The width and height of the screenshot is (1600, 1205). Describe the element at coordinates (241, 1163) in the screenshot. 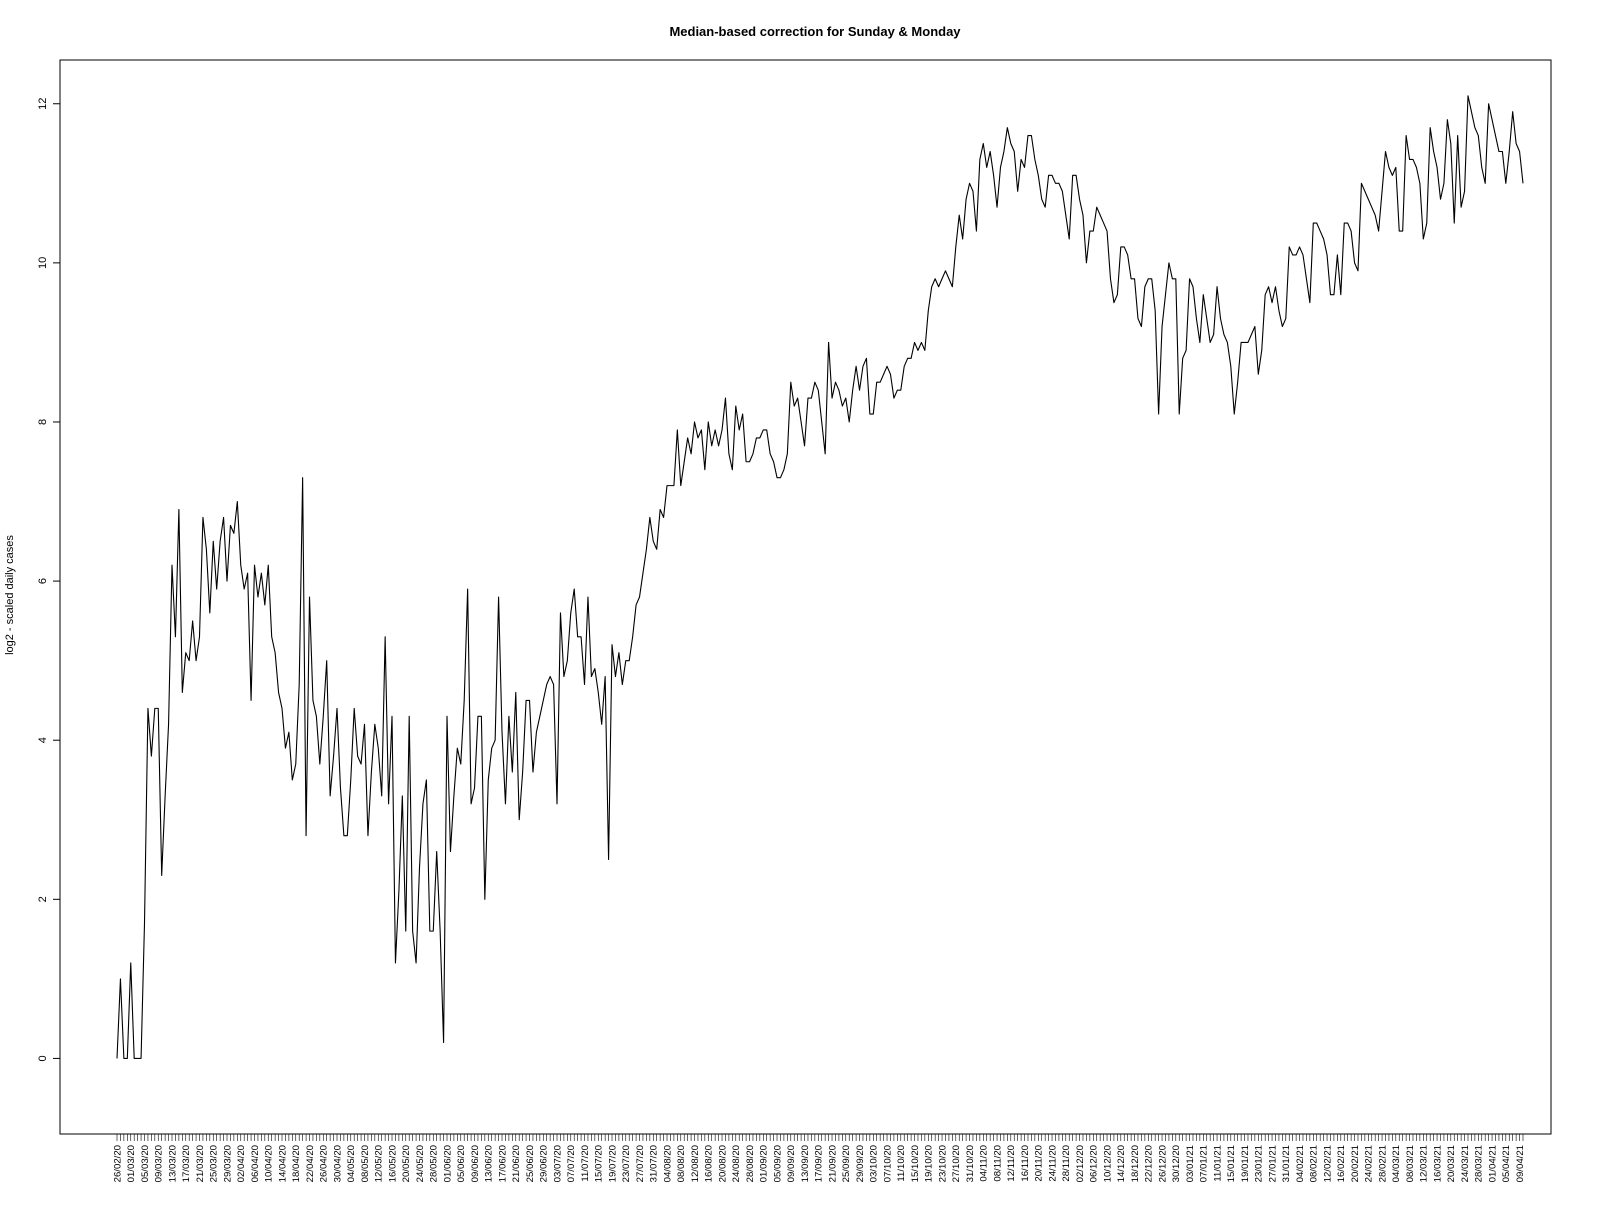

I see `x-tick-label: 02/04/20` at that location.